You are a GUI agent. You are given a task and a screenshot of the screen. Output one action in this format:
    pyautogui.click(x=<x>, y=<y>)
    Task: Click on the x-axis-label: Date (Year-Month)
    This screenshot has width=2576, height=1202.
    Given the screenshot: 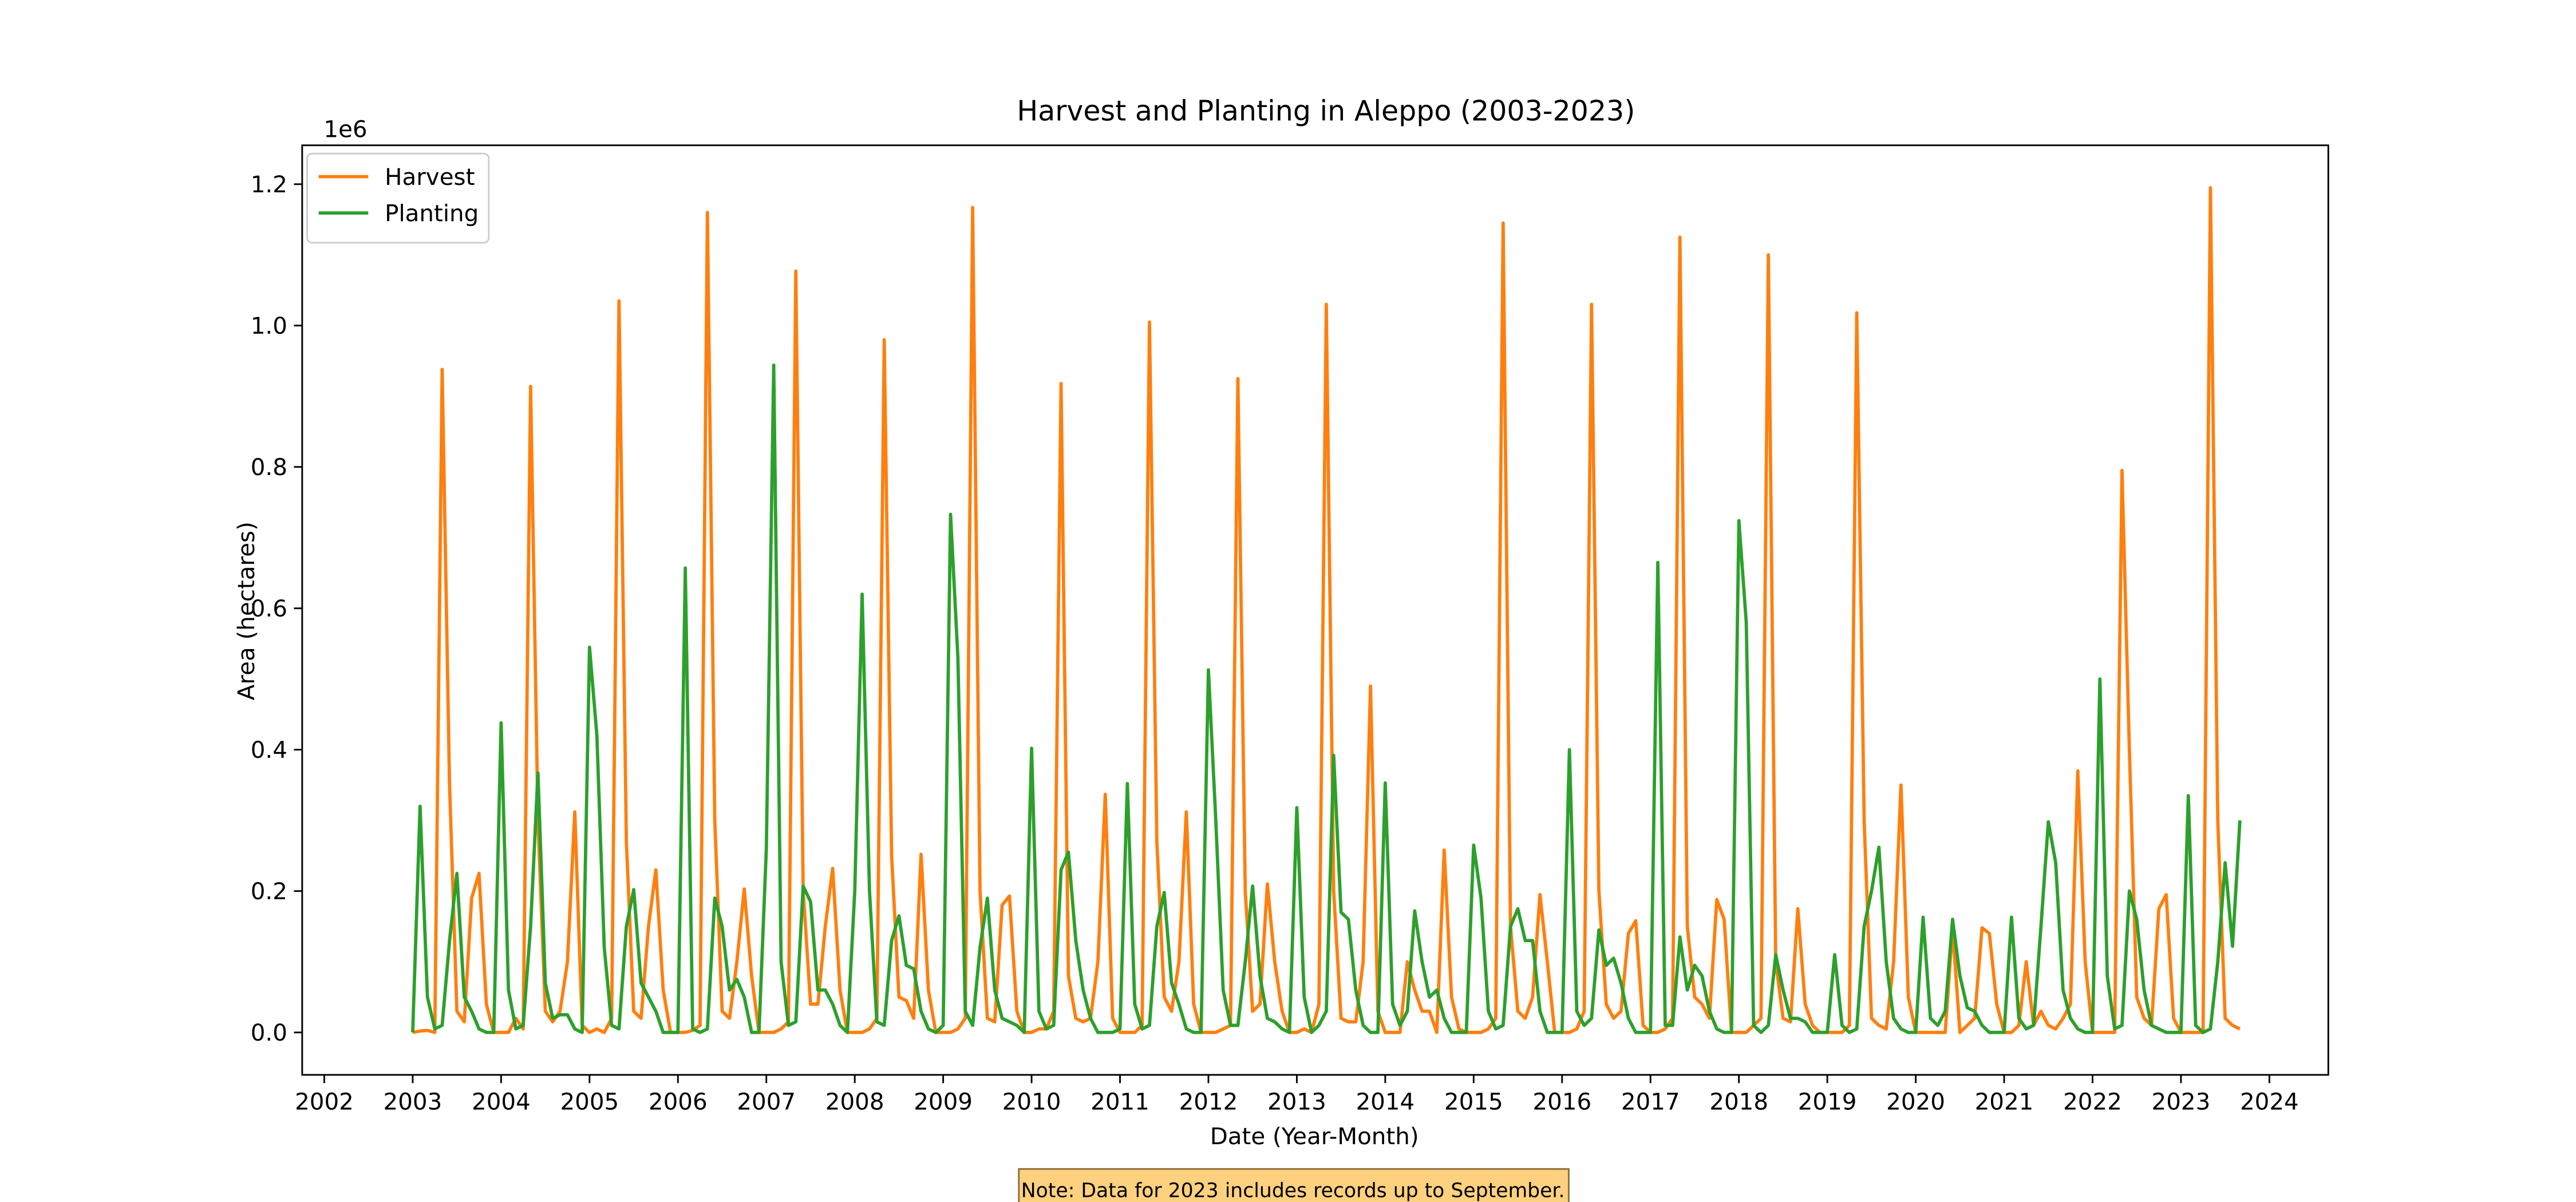 What is the action you would take?
    pyautogui.click(x=1314, y=1137)
    